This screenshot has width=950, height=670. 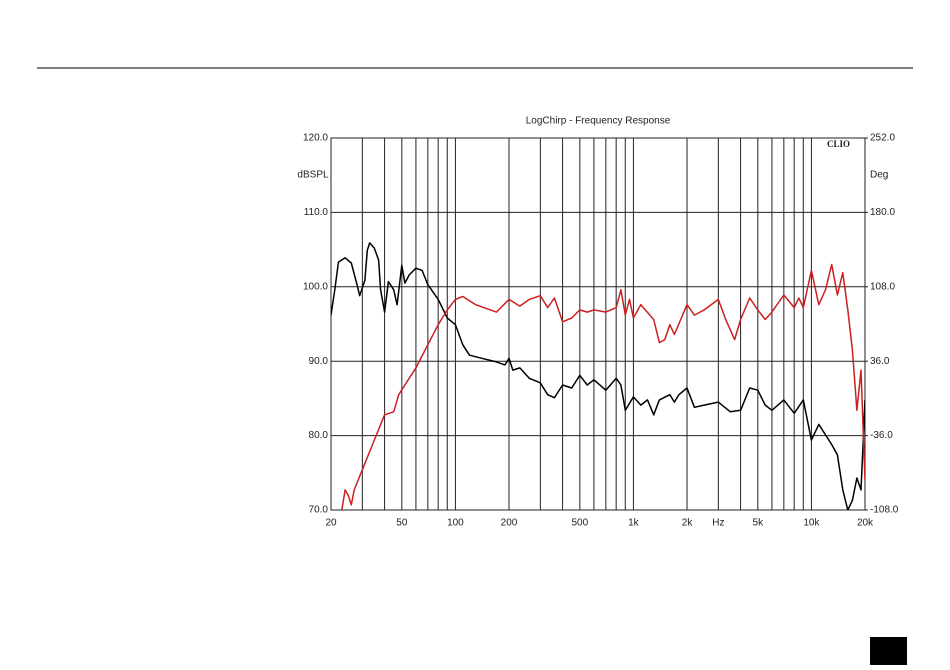 I want to click on y2-tick-label: 252.0, so click(x=882, y=138).